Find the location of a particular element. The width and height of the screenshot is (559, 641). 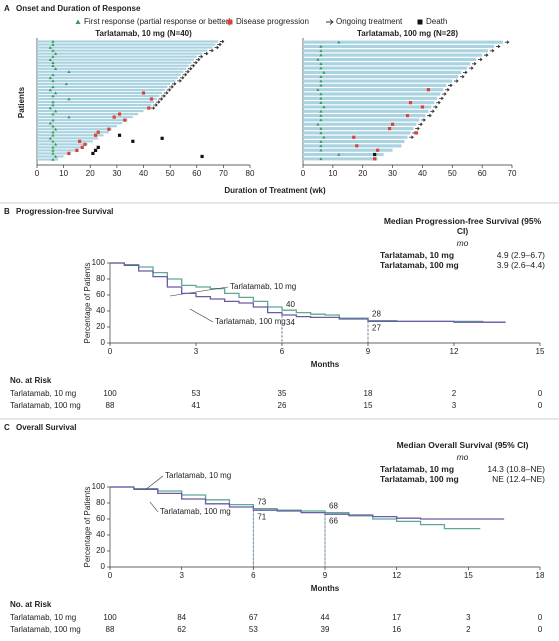

risk-count: 100 is located at coordinates (110, 393).